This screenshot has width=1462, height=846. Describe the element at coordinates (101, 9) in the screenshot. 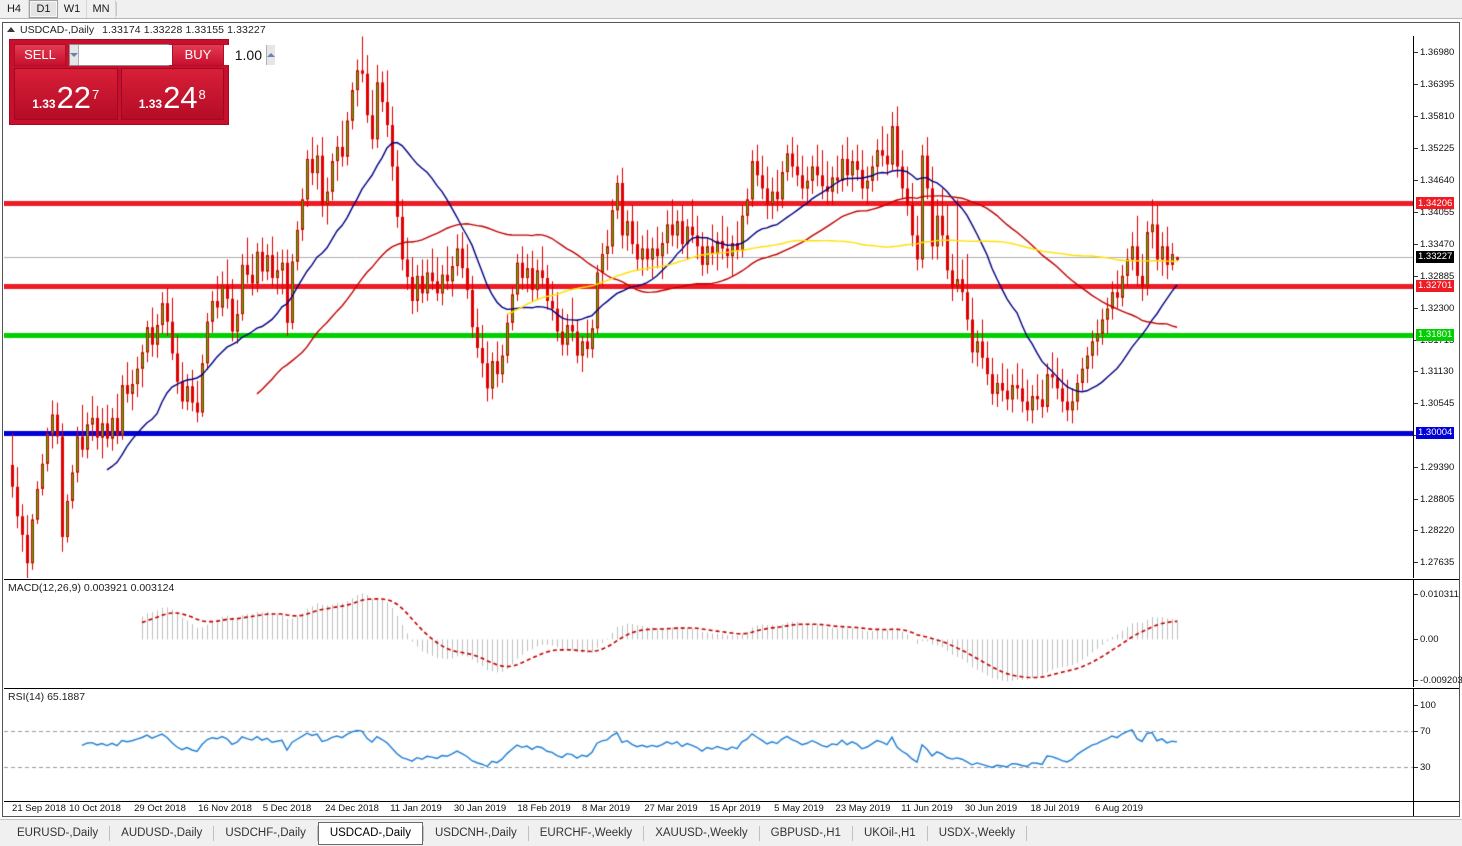

I see `timeframe-mn: MN` at that location.